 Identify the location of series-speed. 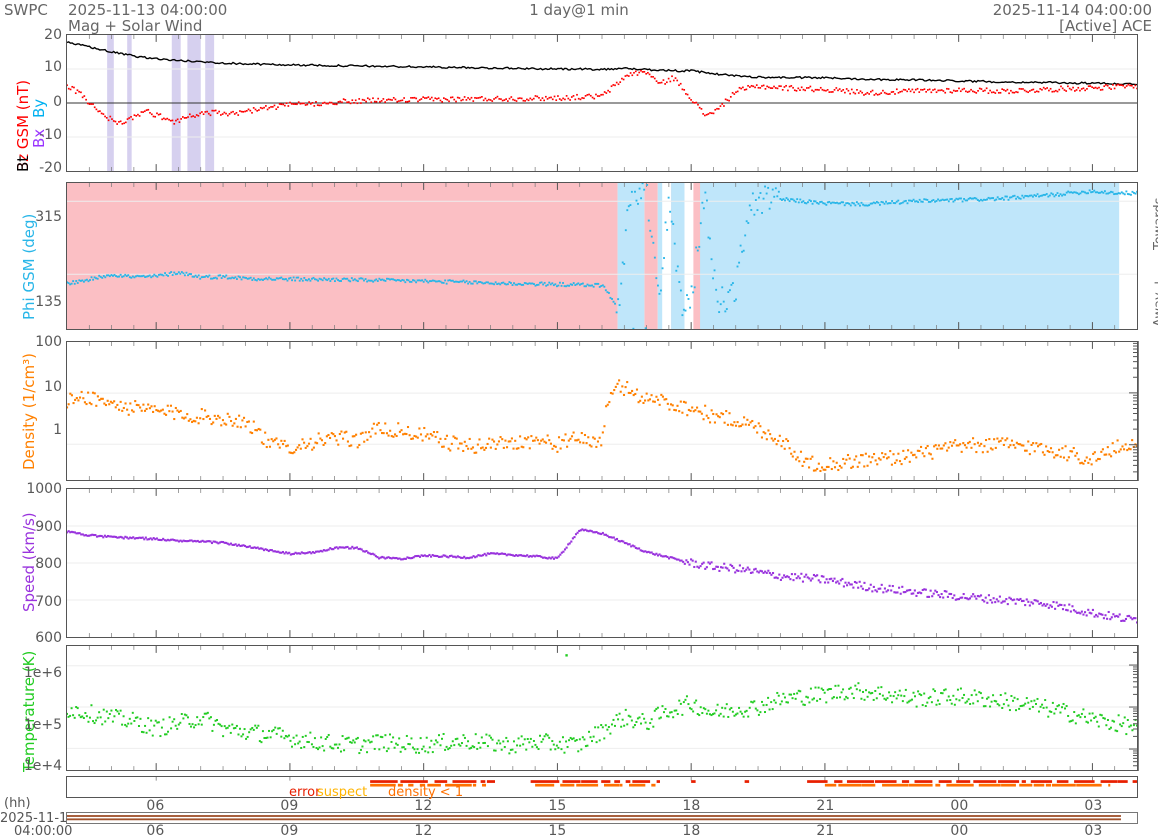
(602, 576).